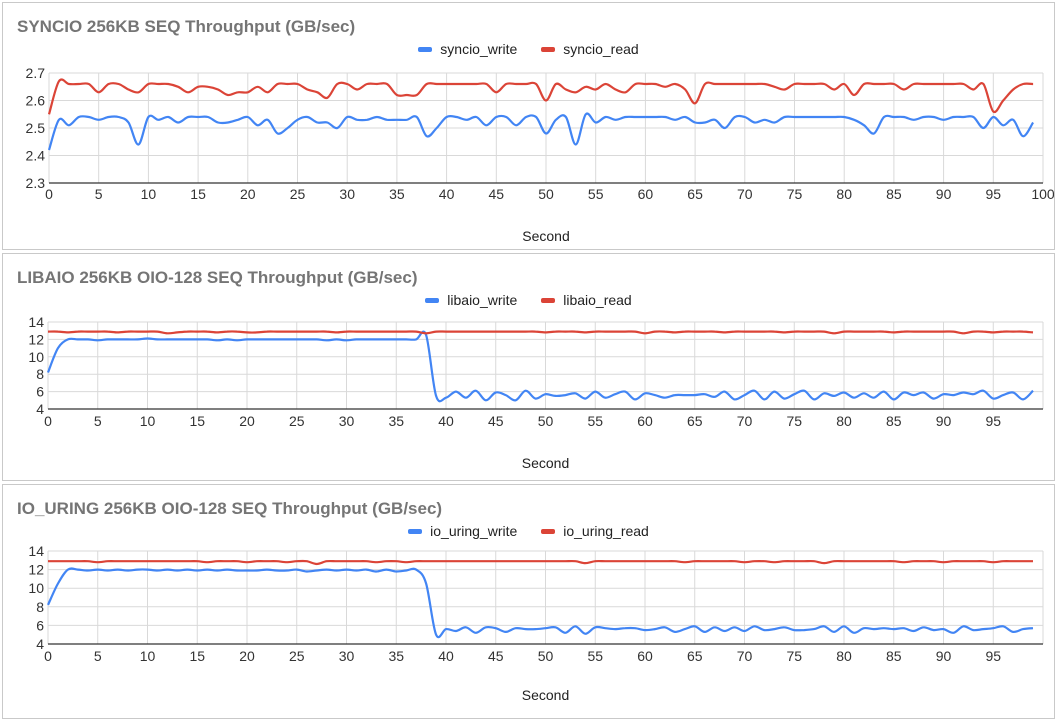 This screenshot has height=721, width=1059. I want to click on legend-item-read: syncio_read, so click(590, 49).